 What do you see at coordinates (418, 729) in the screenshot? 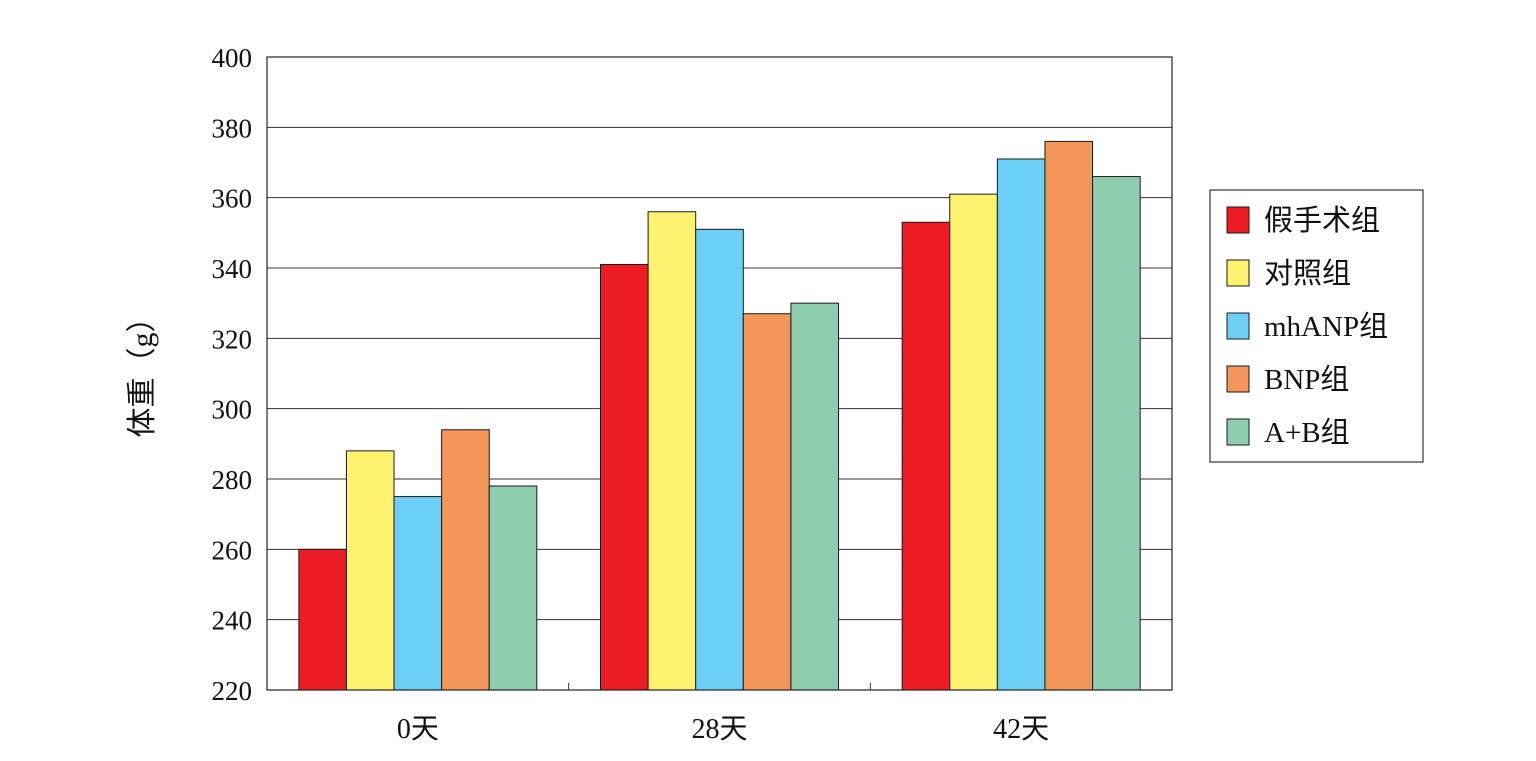
I see `x-category-label: 0天` at bounding box center [418, 729].